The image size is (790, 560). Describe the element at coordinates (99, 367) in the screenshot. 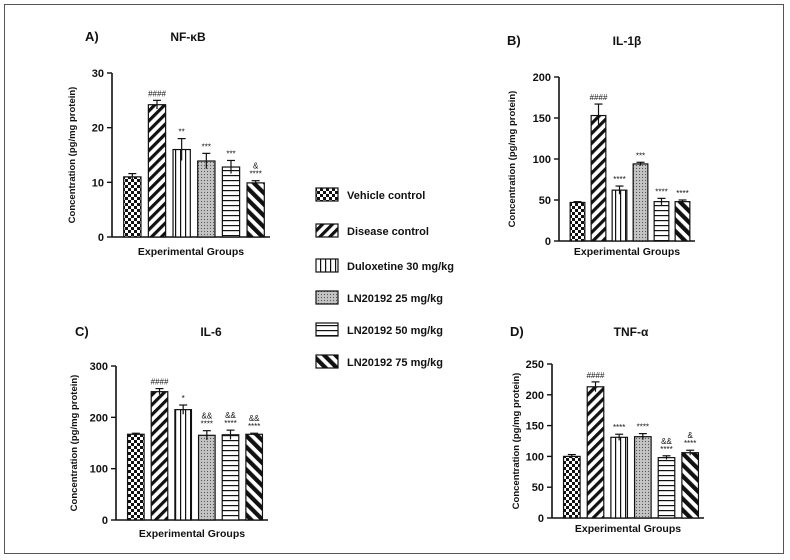

I see `y-tick-label: 300` at that location.